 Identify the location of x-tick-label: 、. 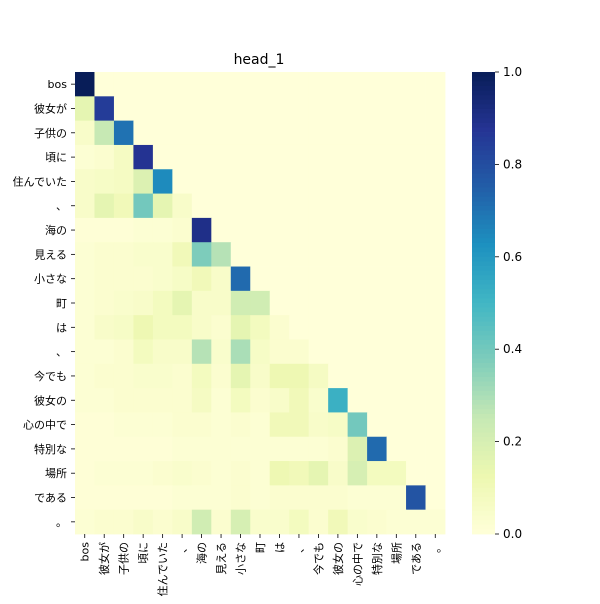
(299, 547).